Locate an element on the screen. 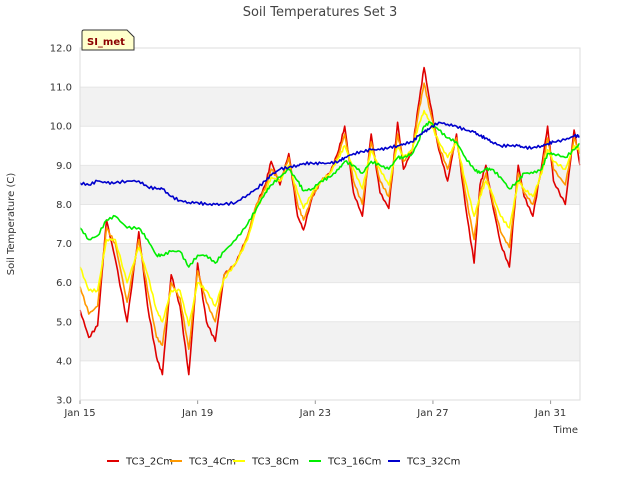  site-label: SI_met is located at coordinates (106, 42).